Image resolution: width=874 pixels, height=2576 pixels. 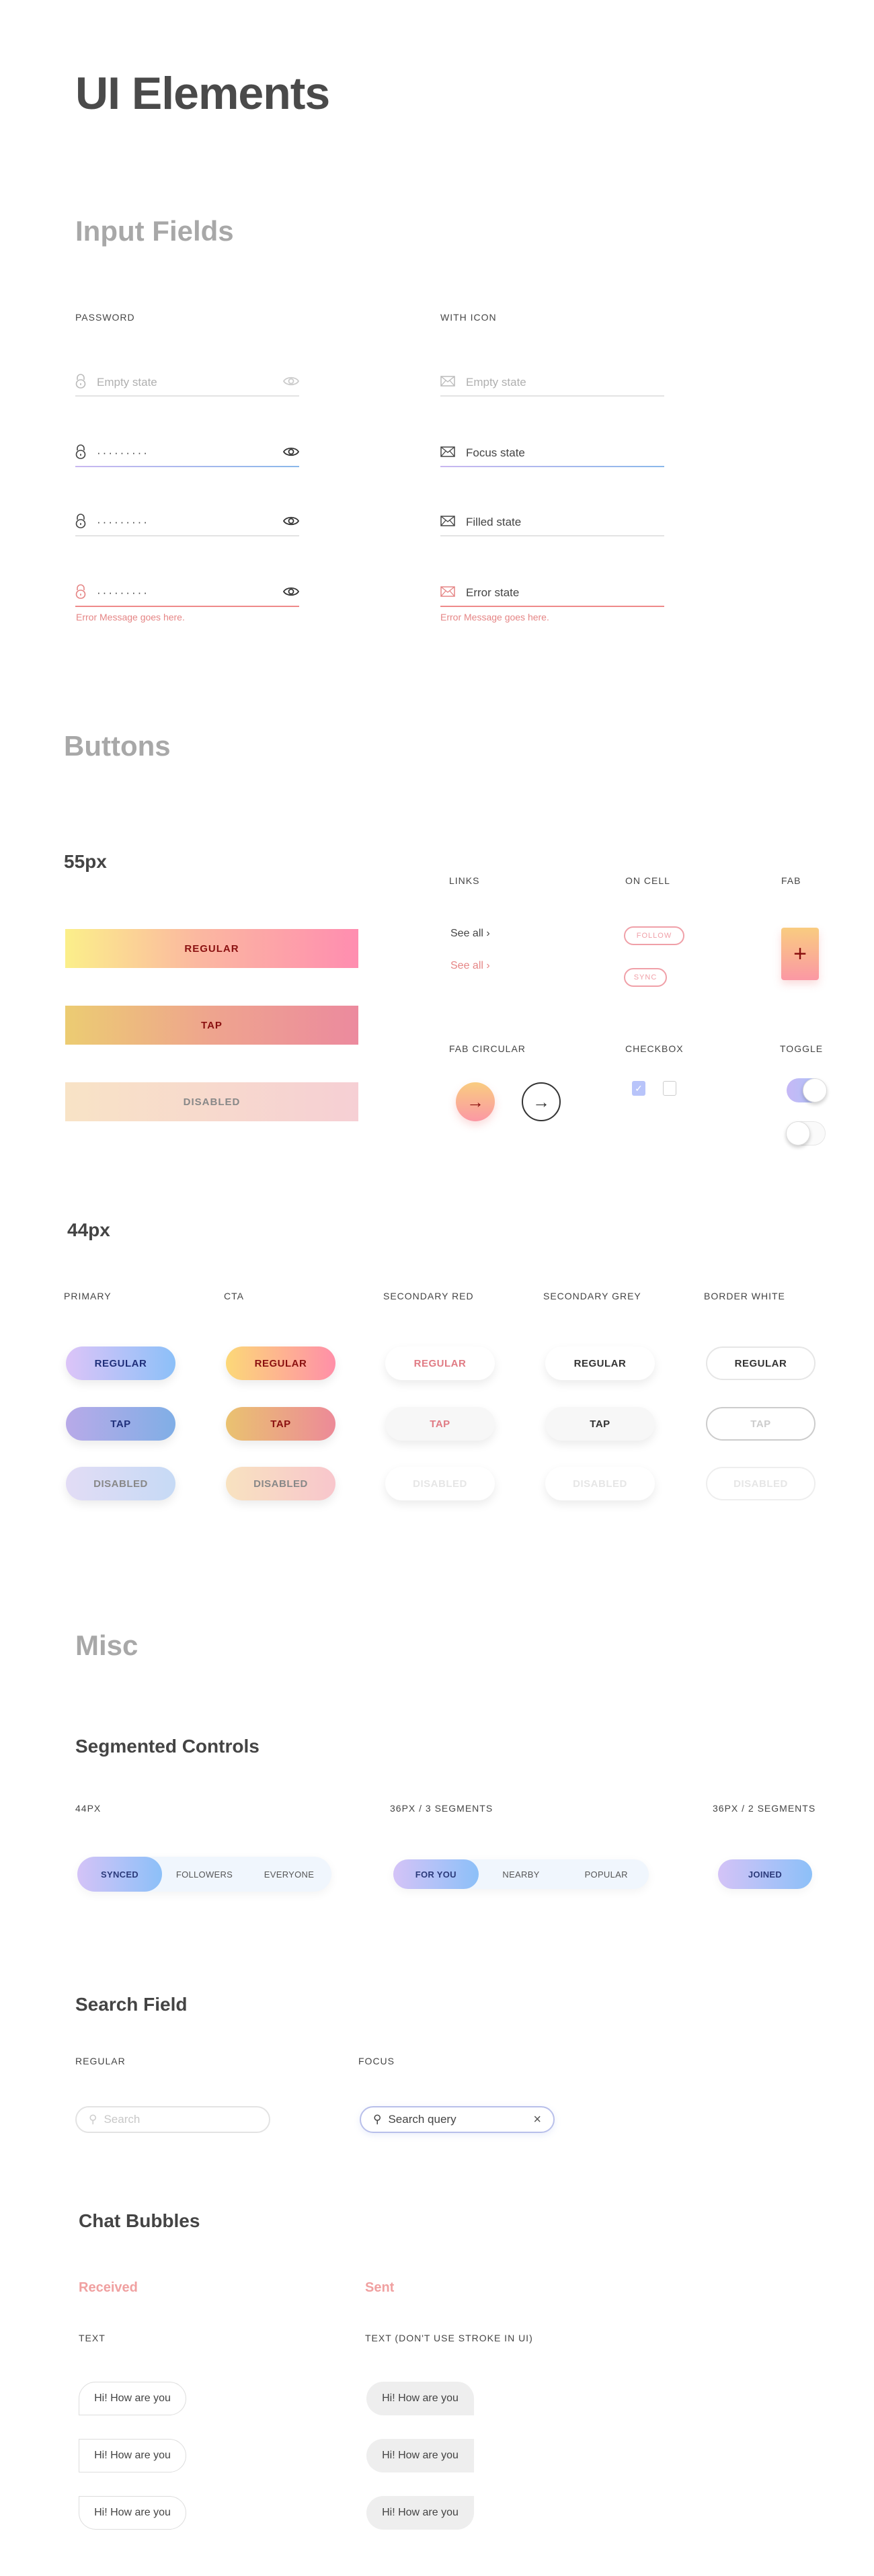 I want to click on mail-icon, so click(x=447, y=593).